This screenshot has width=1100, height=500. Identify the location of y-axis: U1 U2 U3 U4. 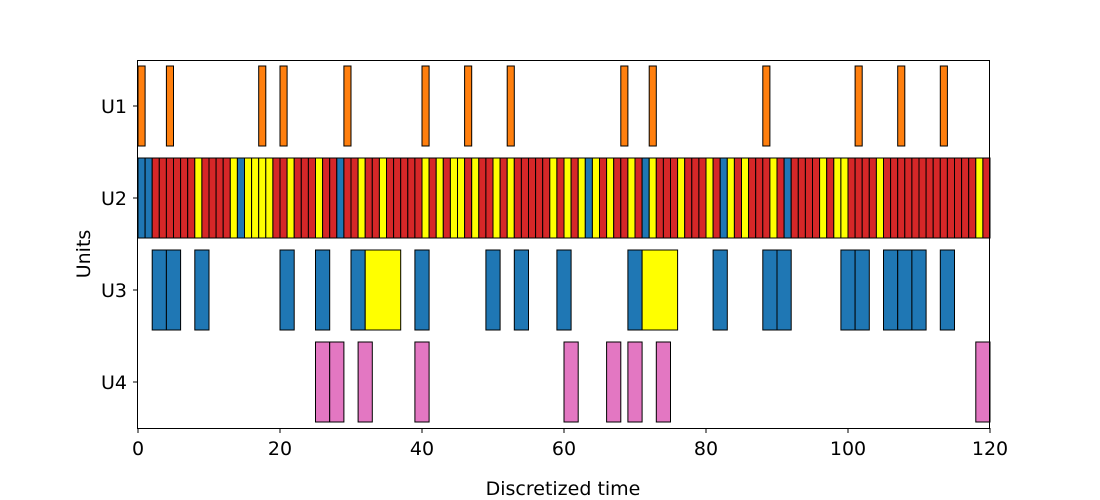
(119, 245).